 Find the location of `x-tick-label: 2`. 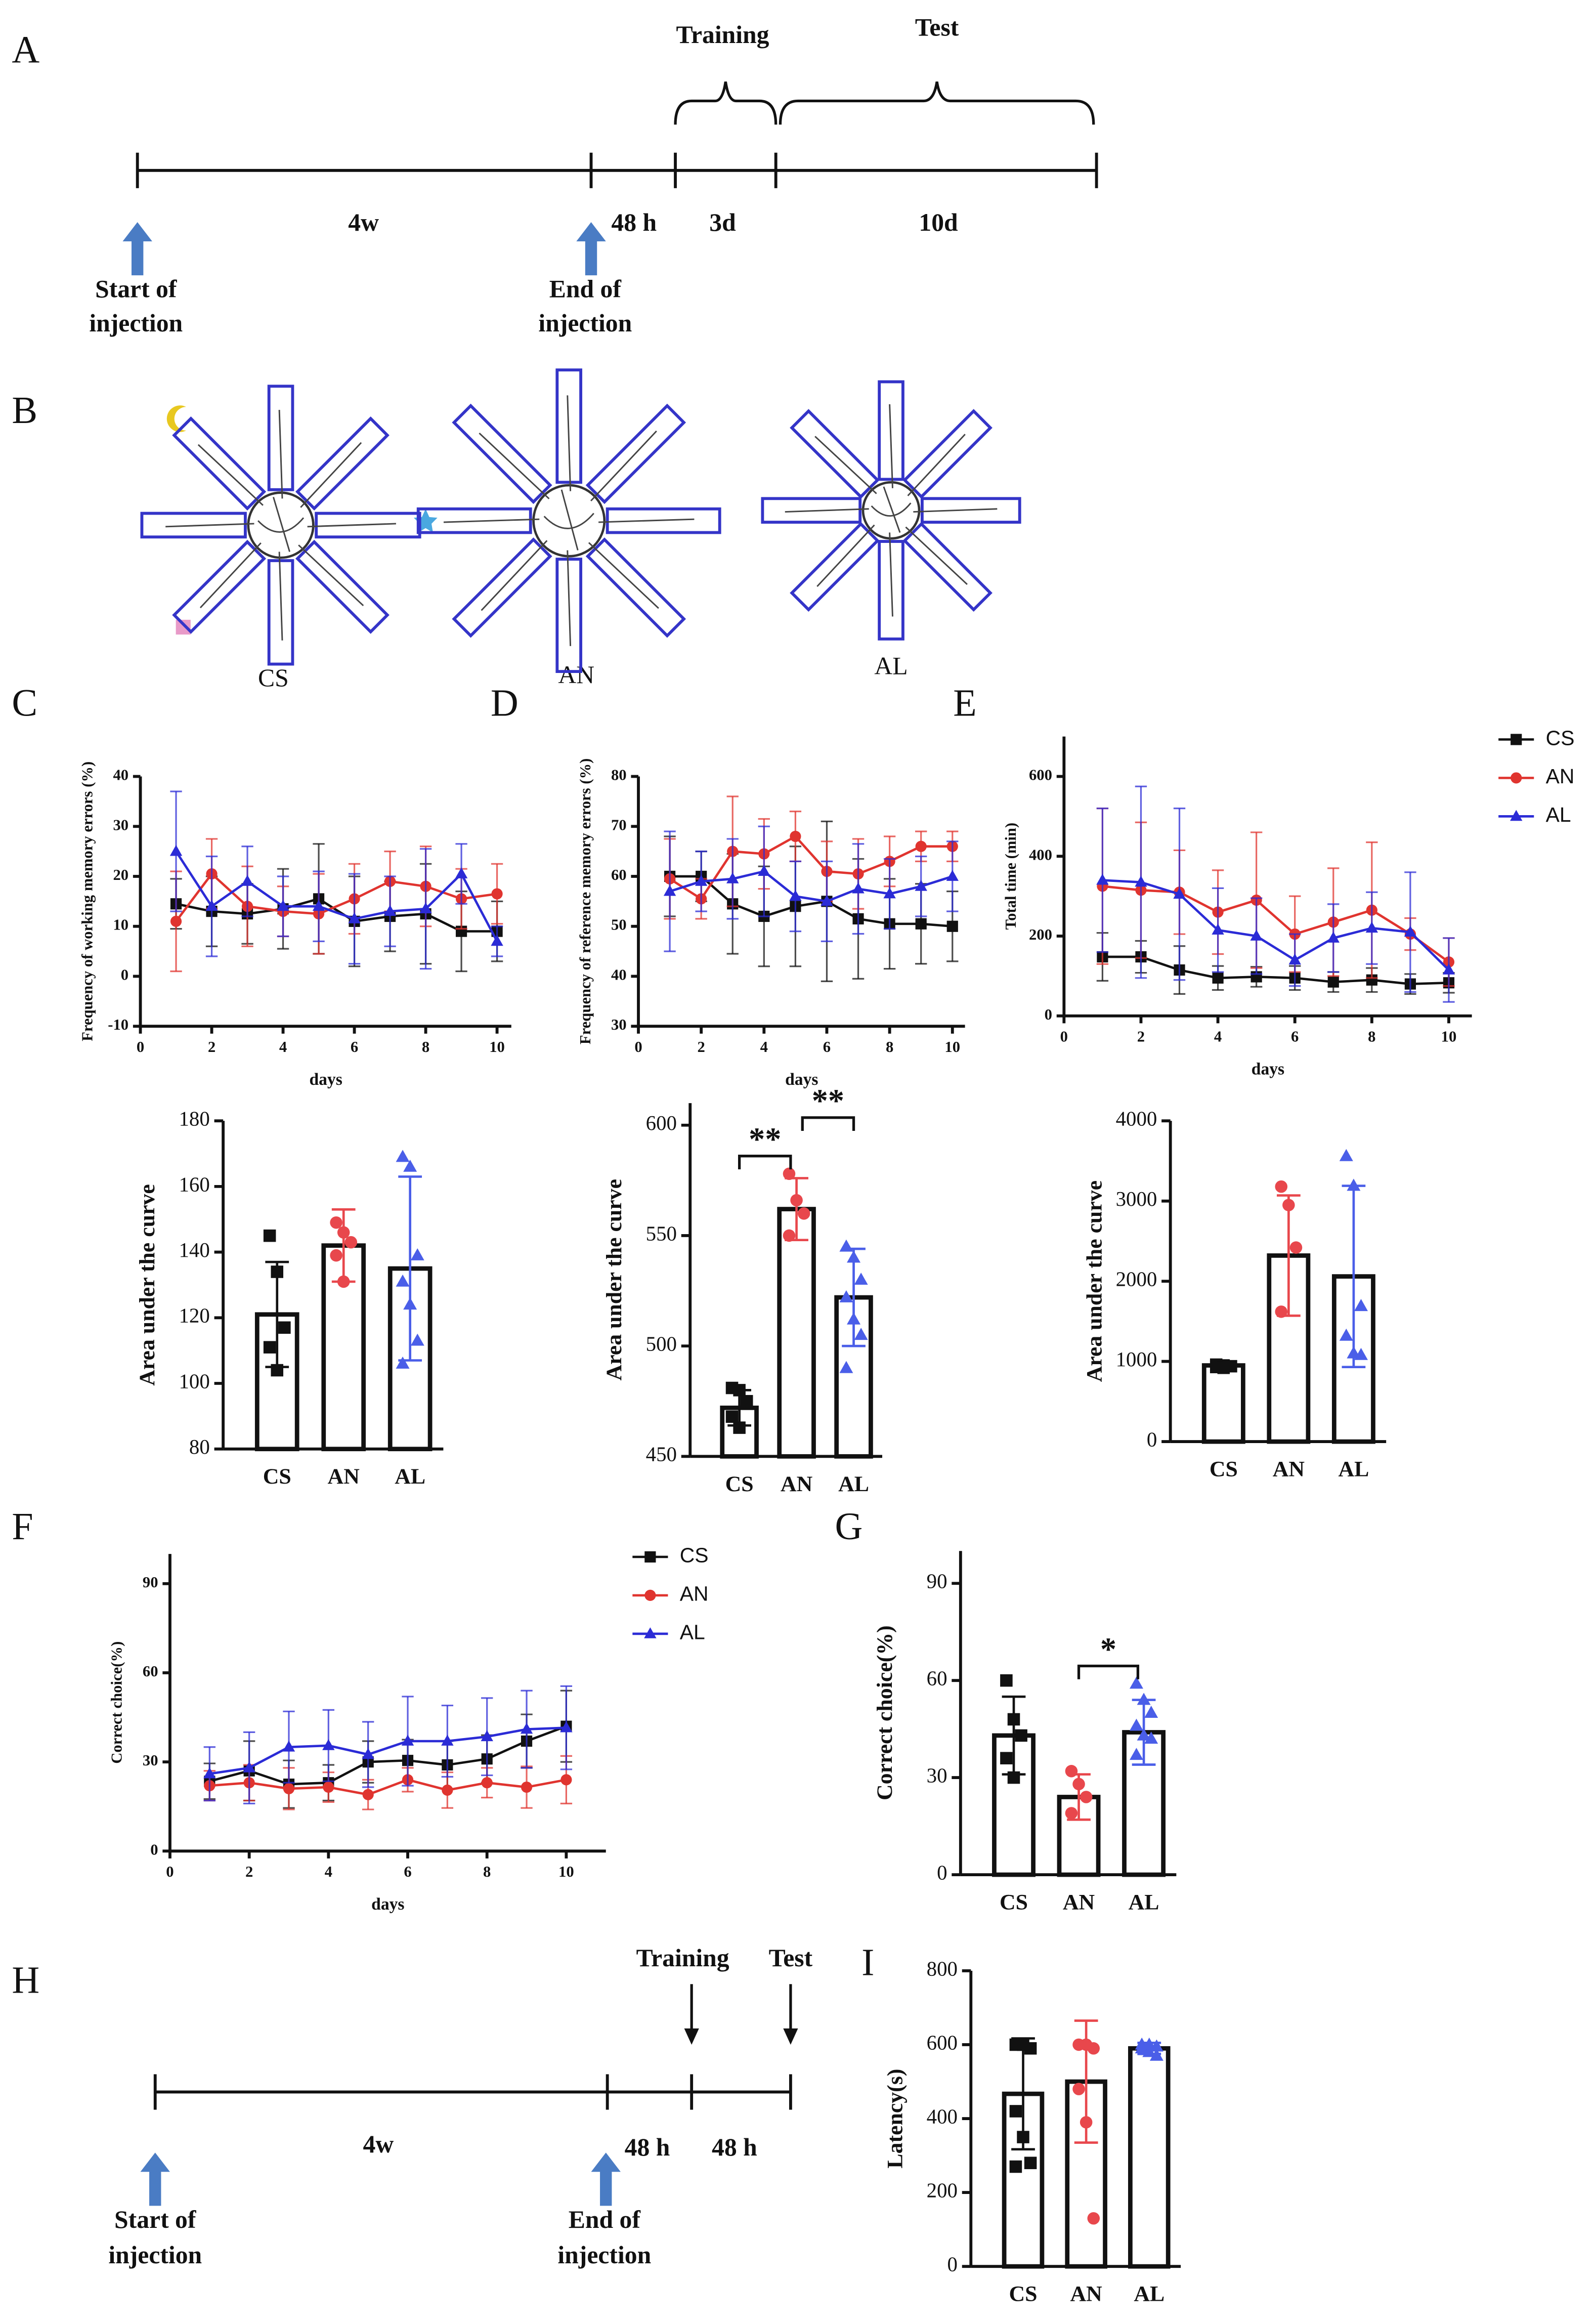

x-tick-label: 2 is located at coordinates (249, 1872).